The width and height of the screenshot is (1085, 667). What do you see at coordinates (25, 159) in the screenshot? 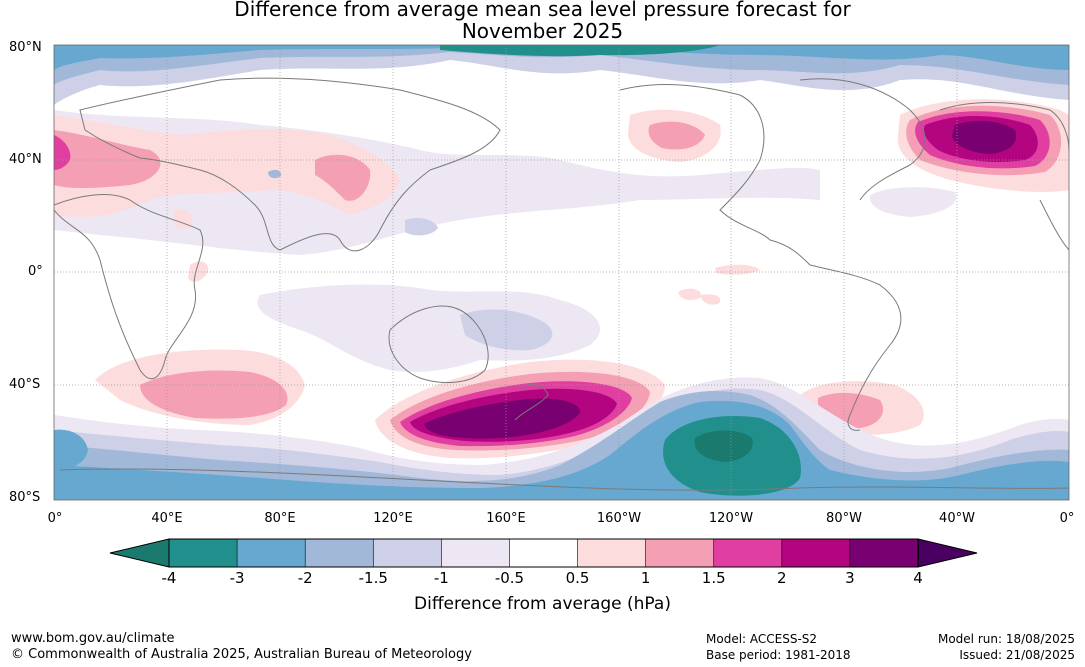
I see `lat-label-40n: 40°N` at bounding box center [25, 159].